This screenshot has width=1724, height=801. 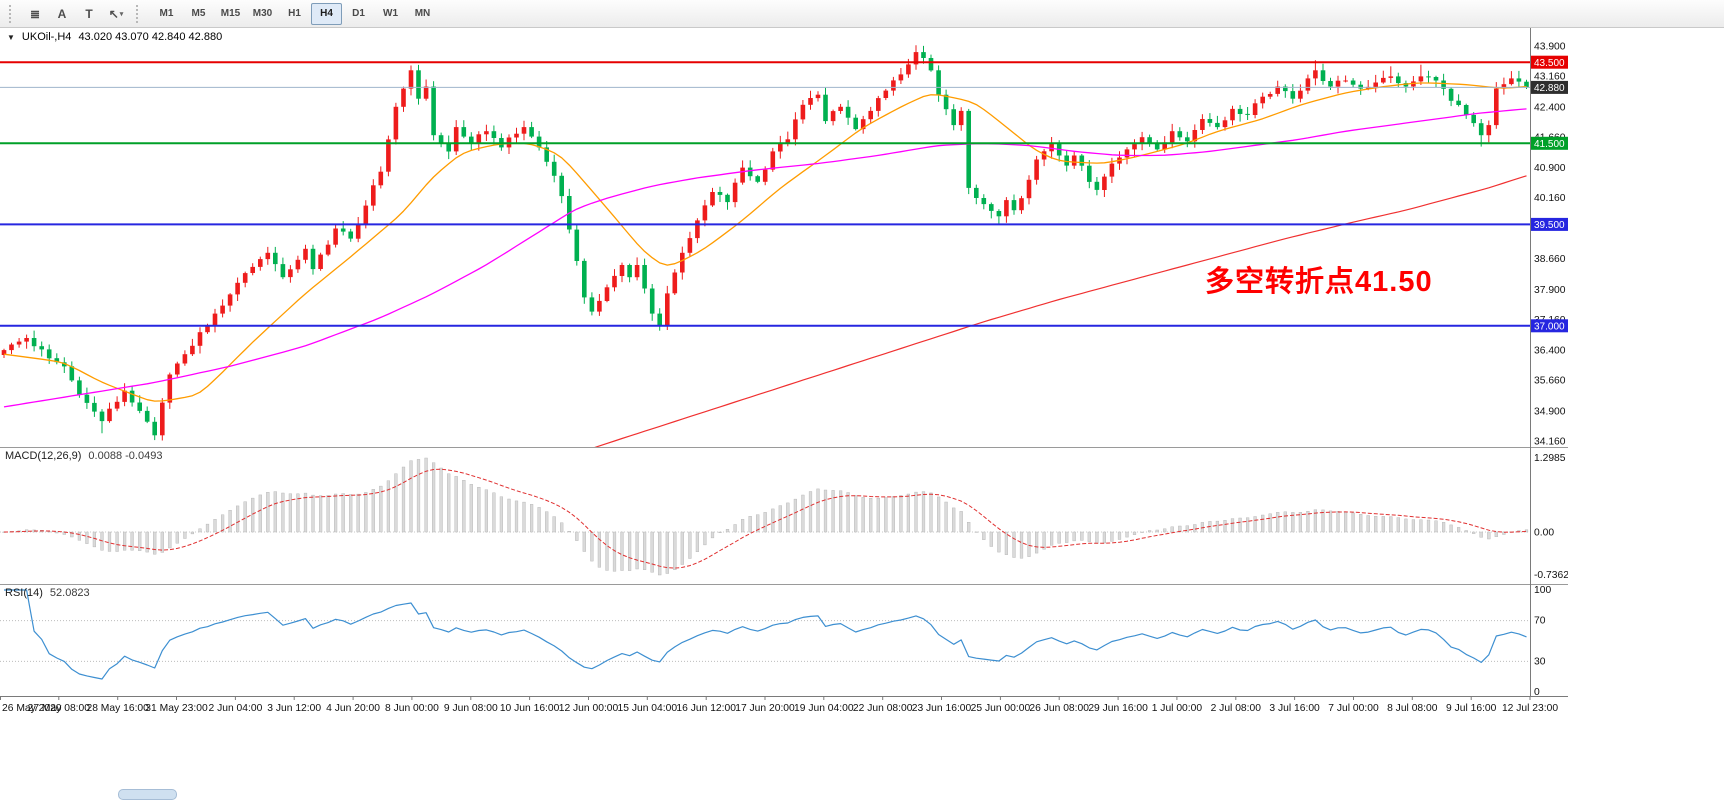 I want to click on svg-text: 0.00, so click(x=1544, y=533).